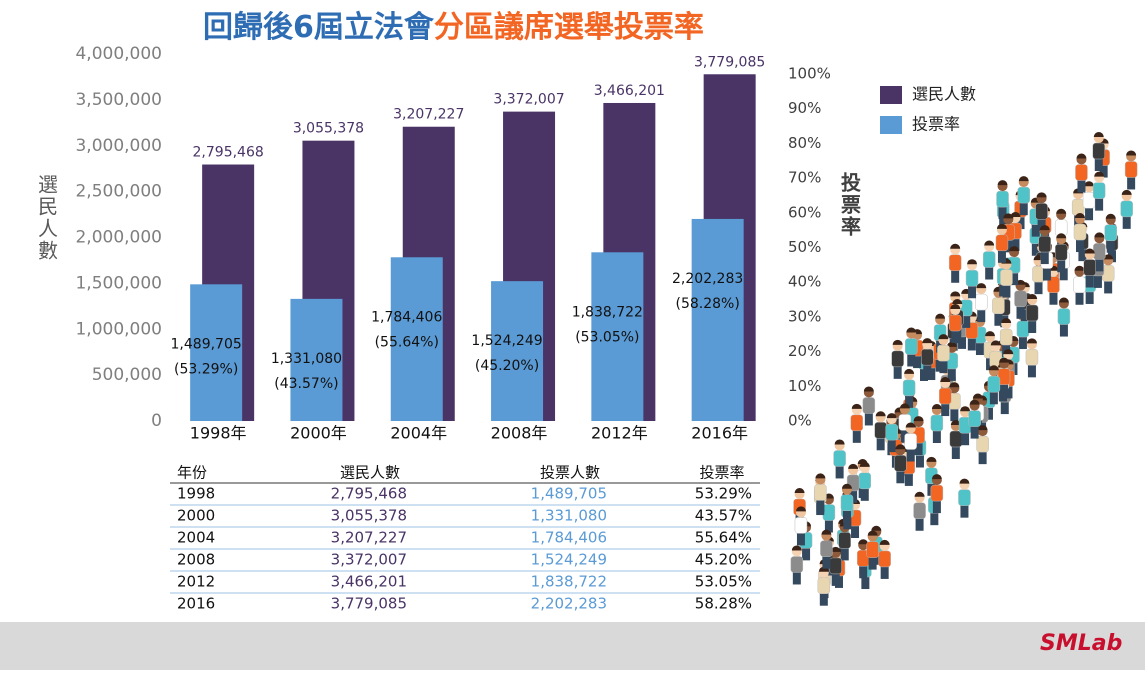  What do you see at coordinates (721, 473) in the screenshot?
I see `table-header: 投票率` at bounding box center [721, 473].